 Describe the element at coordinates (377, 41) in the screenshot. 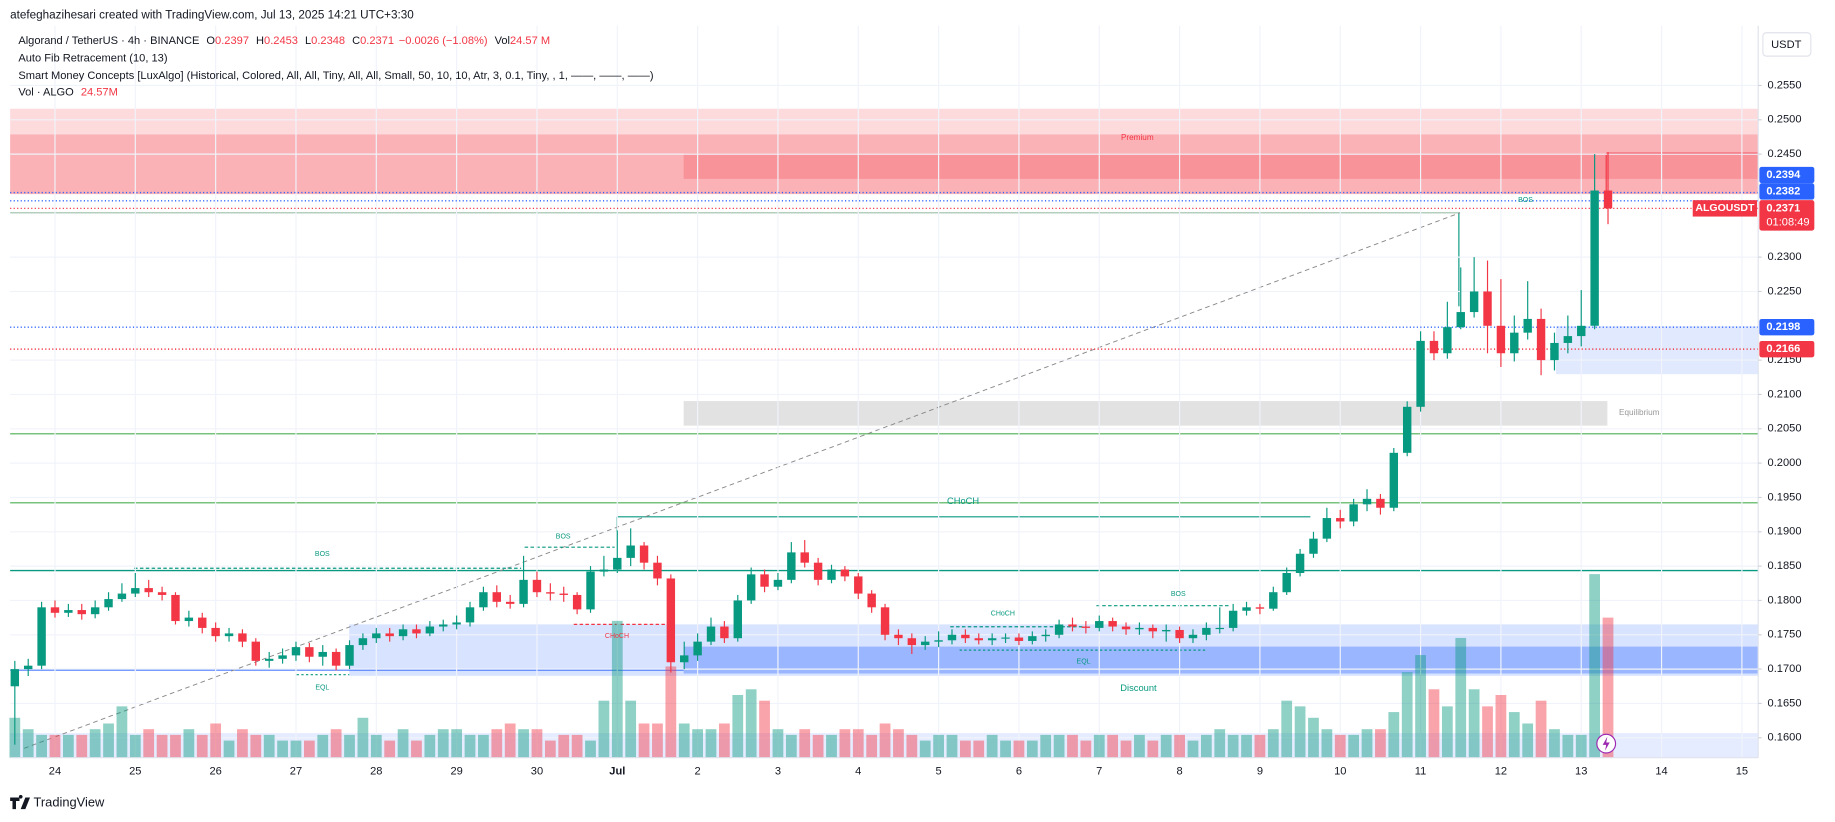

I see `ohlc-value: 0.2371` at that location.